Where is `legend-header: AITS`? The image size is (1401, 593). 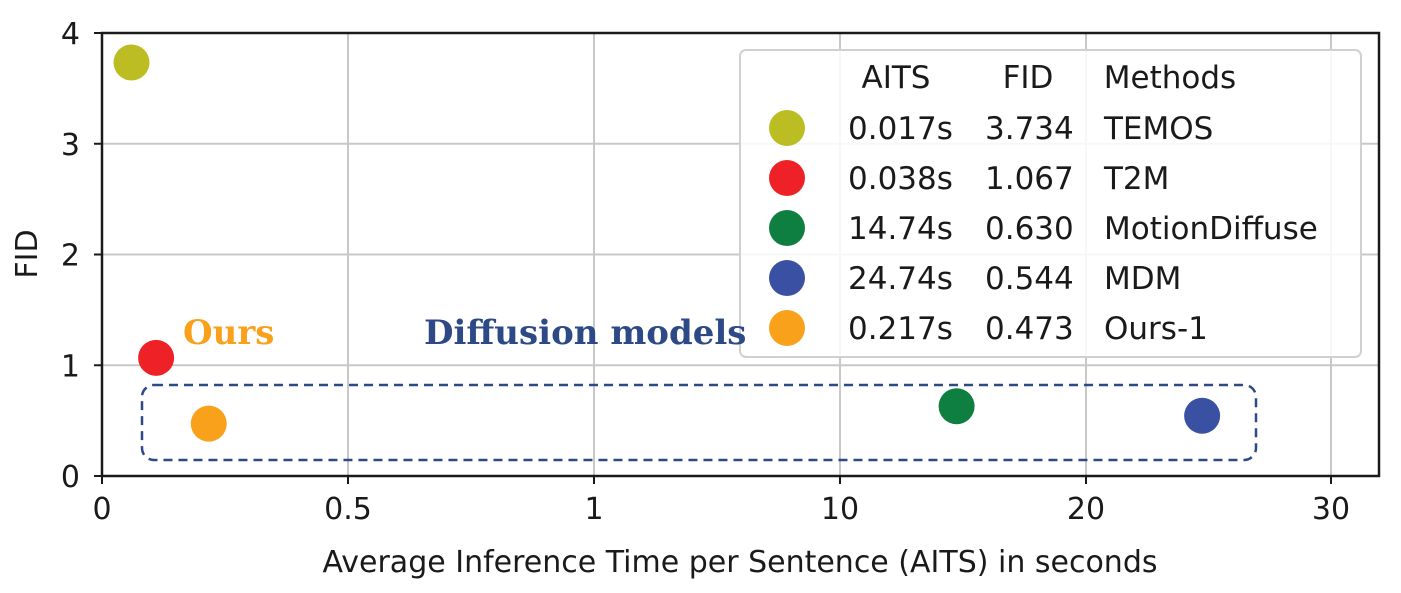 legend-header: AITS is located at coordinates (896, 78).